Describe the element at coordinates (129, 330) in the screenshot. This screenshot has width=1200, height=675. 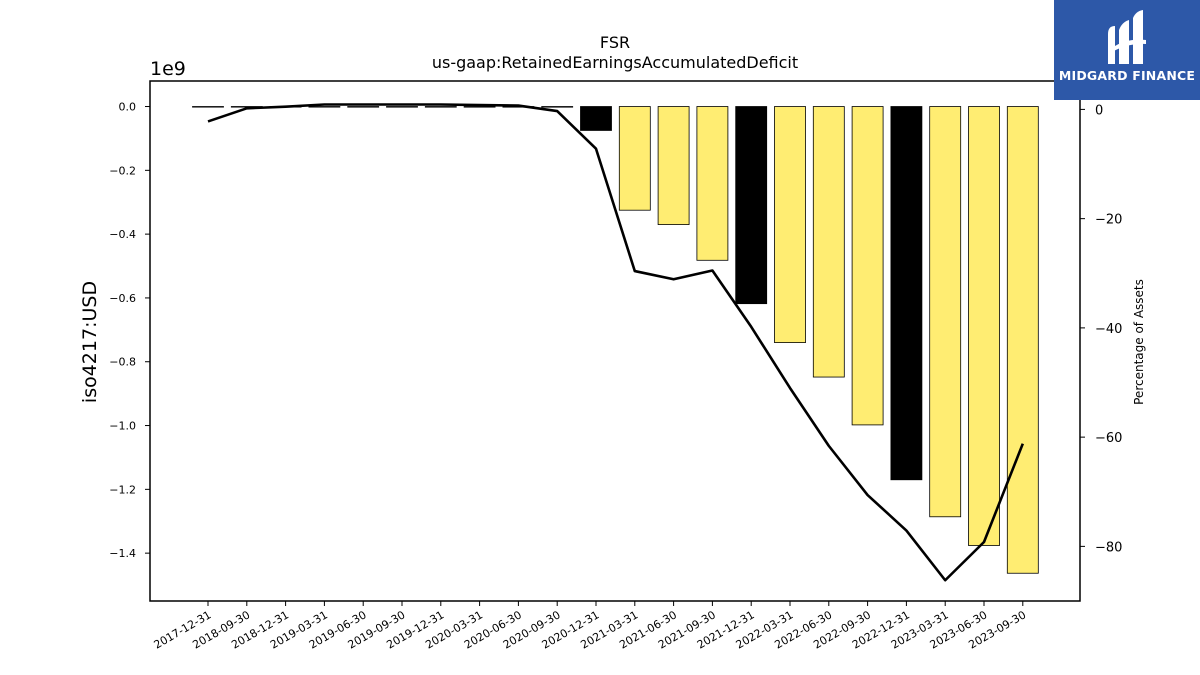
I see `y-axis-left: 0.0 −0.2 −0.4 −0.6 −0.8 −1.0 −1.2 −1.4` at that location.